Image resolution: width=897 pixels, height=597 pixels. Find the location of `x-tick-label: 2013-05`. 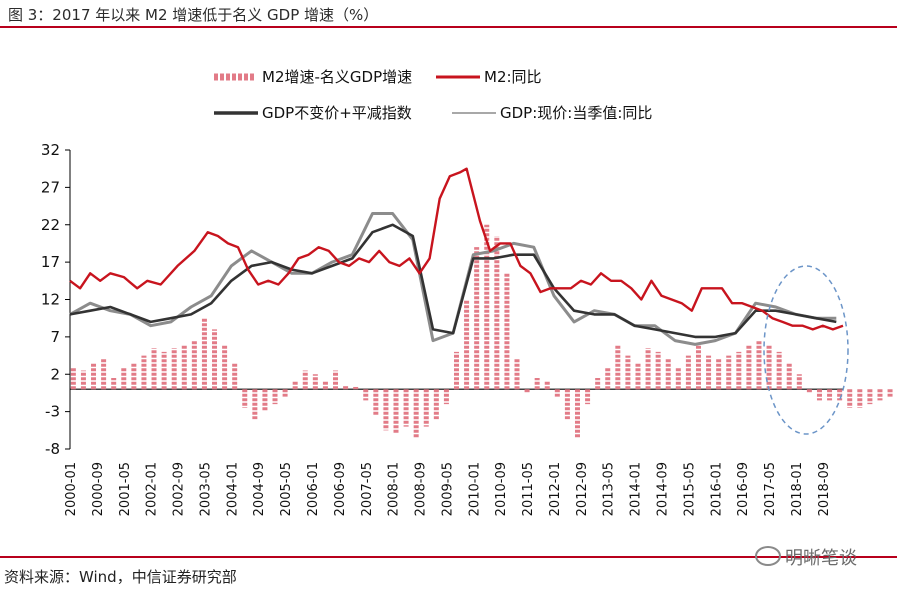

x-tick-label: 2013-05 is located at coordinates (609, 489).